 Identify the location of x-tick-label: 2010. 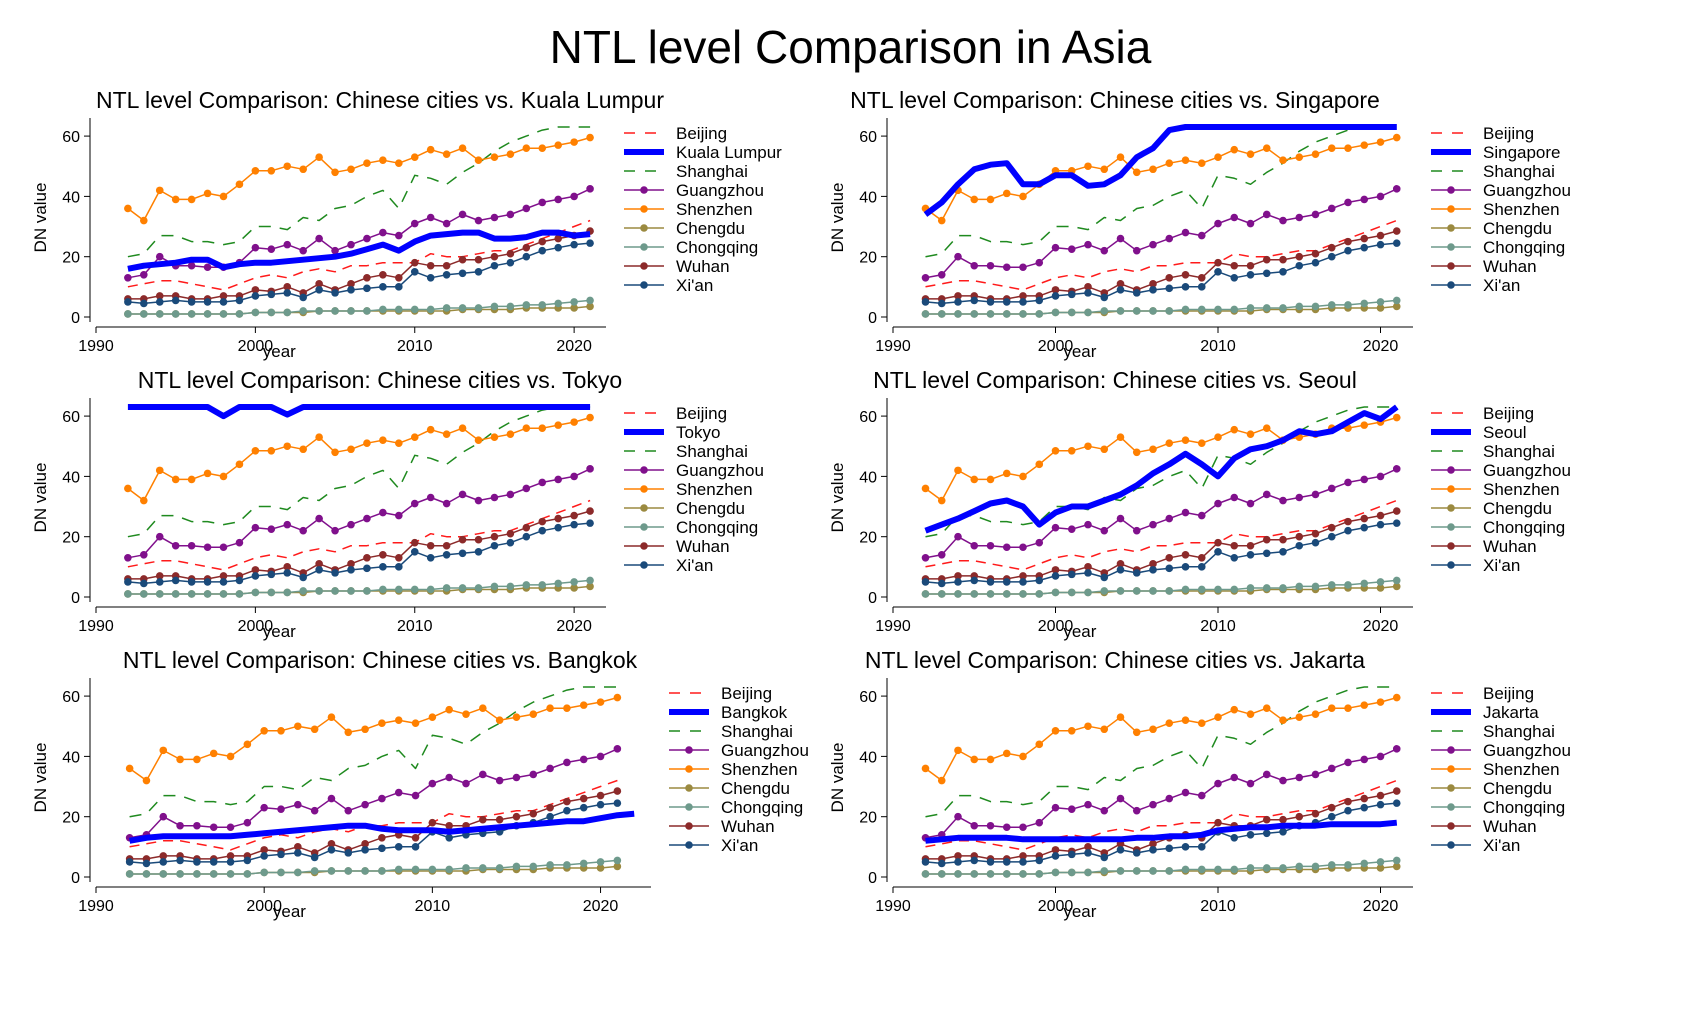
(415, 626).